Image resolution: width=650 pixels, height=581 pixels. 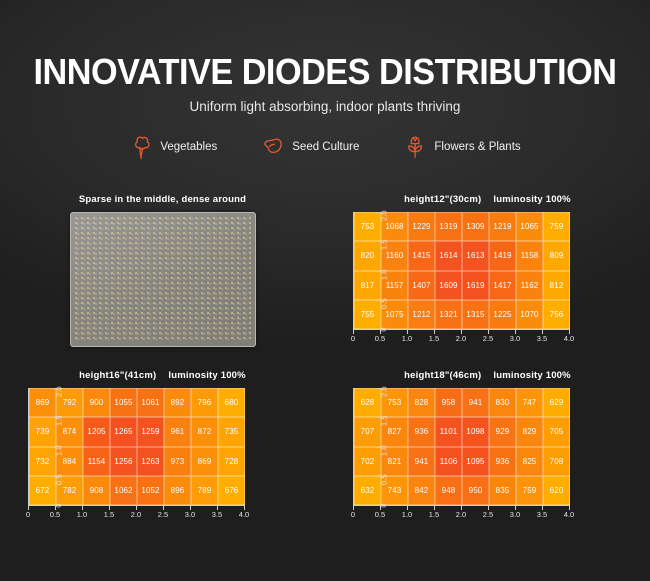 What do you see at coordinates (556, 403) in the screenshot?
I see `heatmap-cell: 629` at bounding box center [556, 403].